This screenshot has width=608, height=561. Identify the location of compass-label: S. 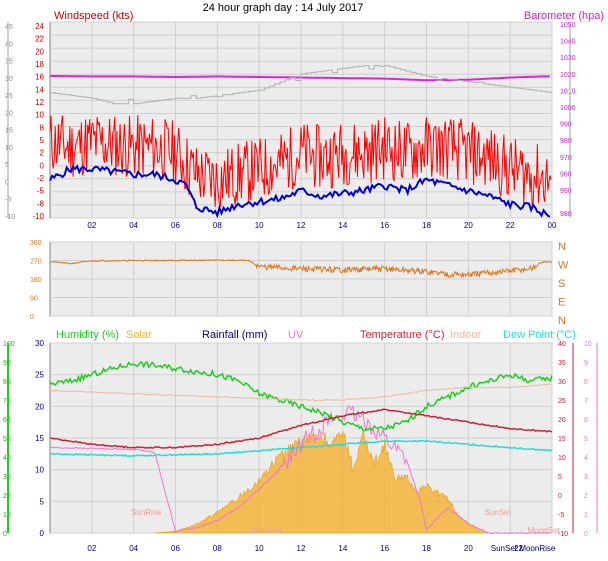
(561, 284).